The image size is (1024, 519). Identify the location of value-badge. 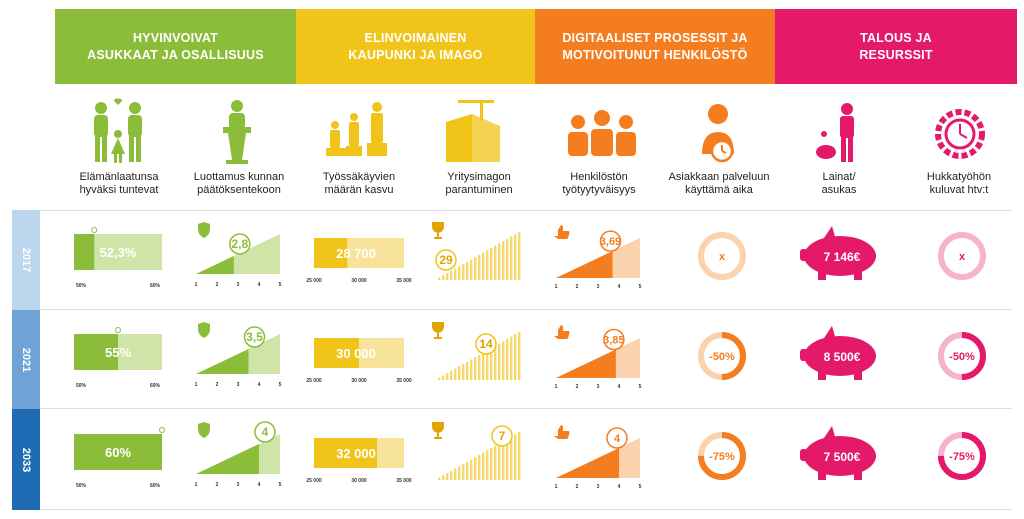
(486, 344).